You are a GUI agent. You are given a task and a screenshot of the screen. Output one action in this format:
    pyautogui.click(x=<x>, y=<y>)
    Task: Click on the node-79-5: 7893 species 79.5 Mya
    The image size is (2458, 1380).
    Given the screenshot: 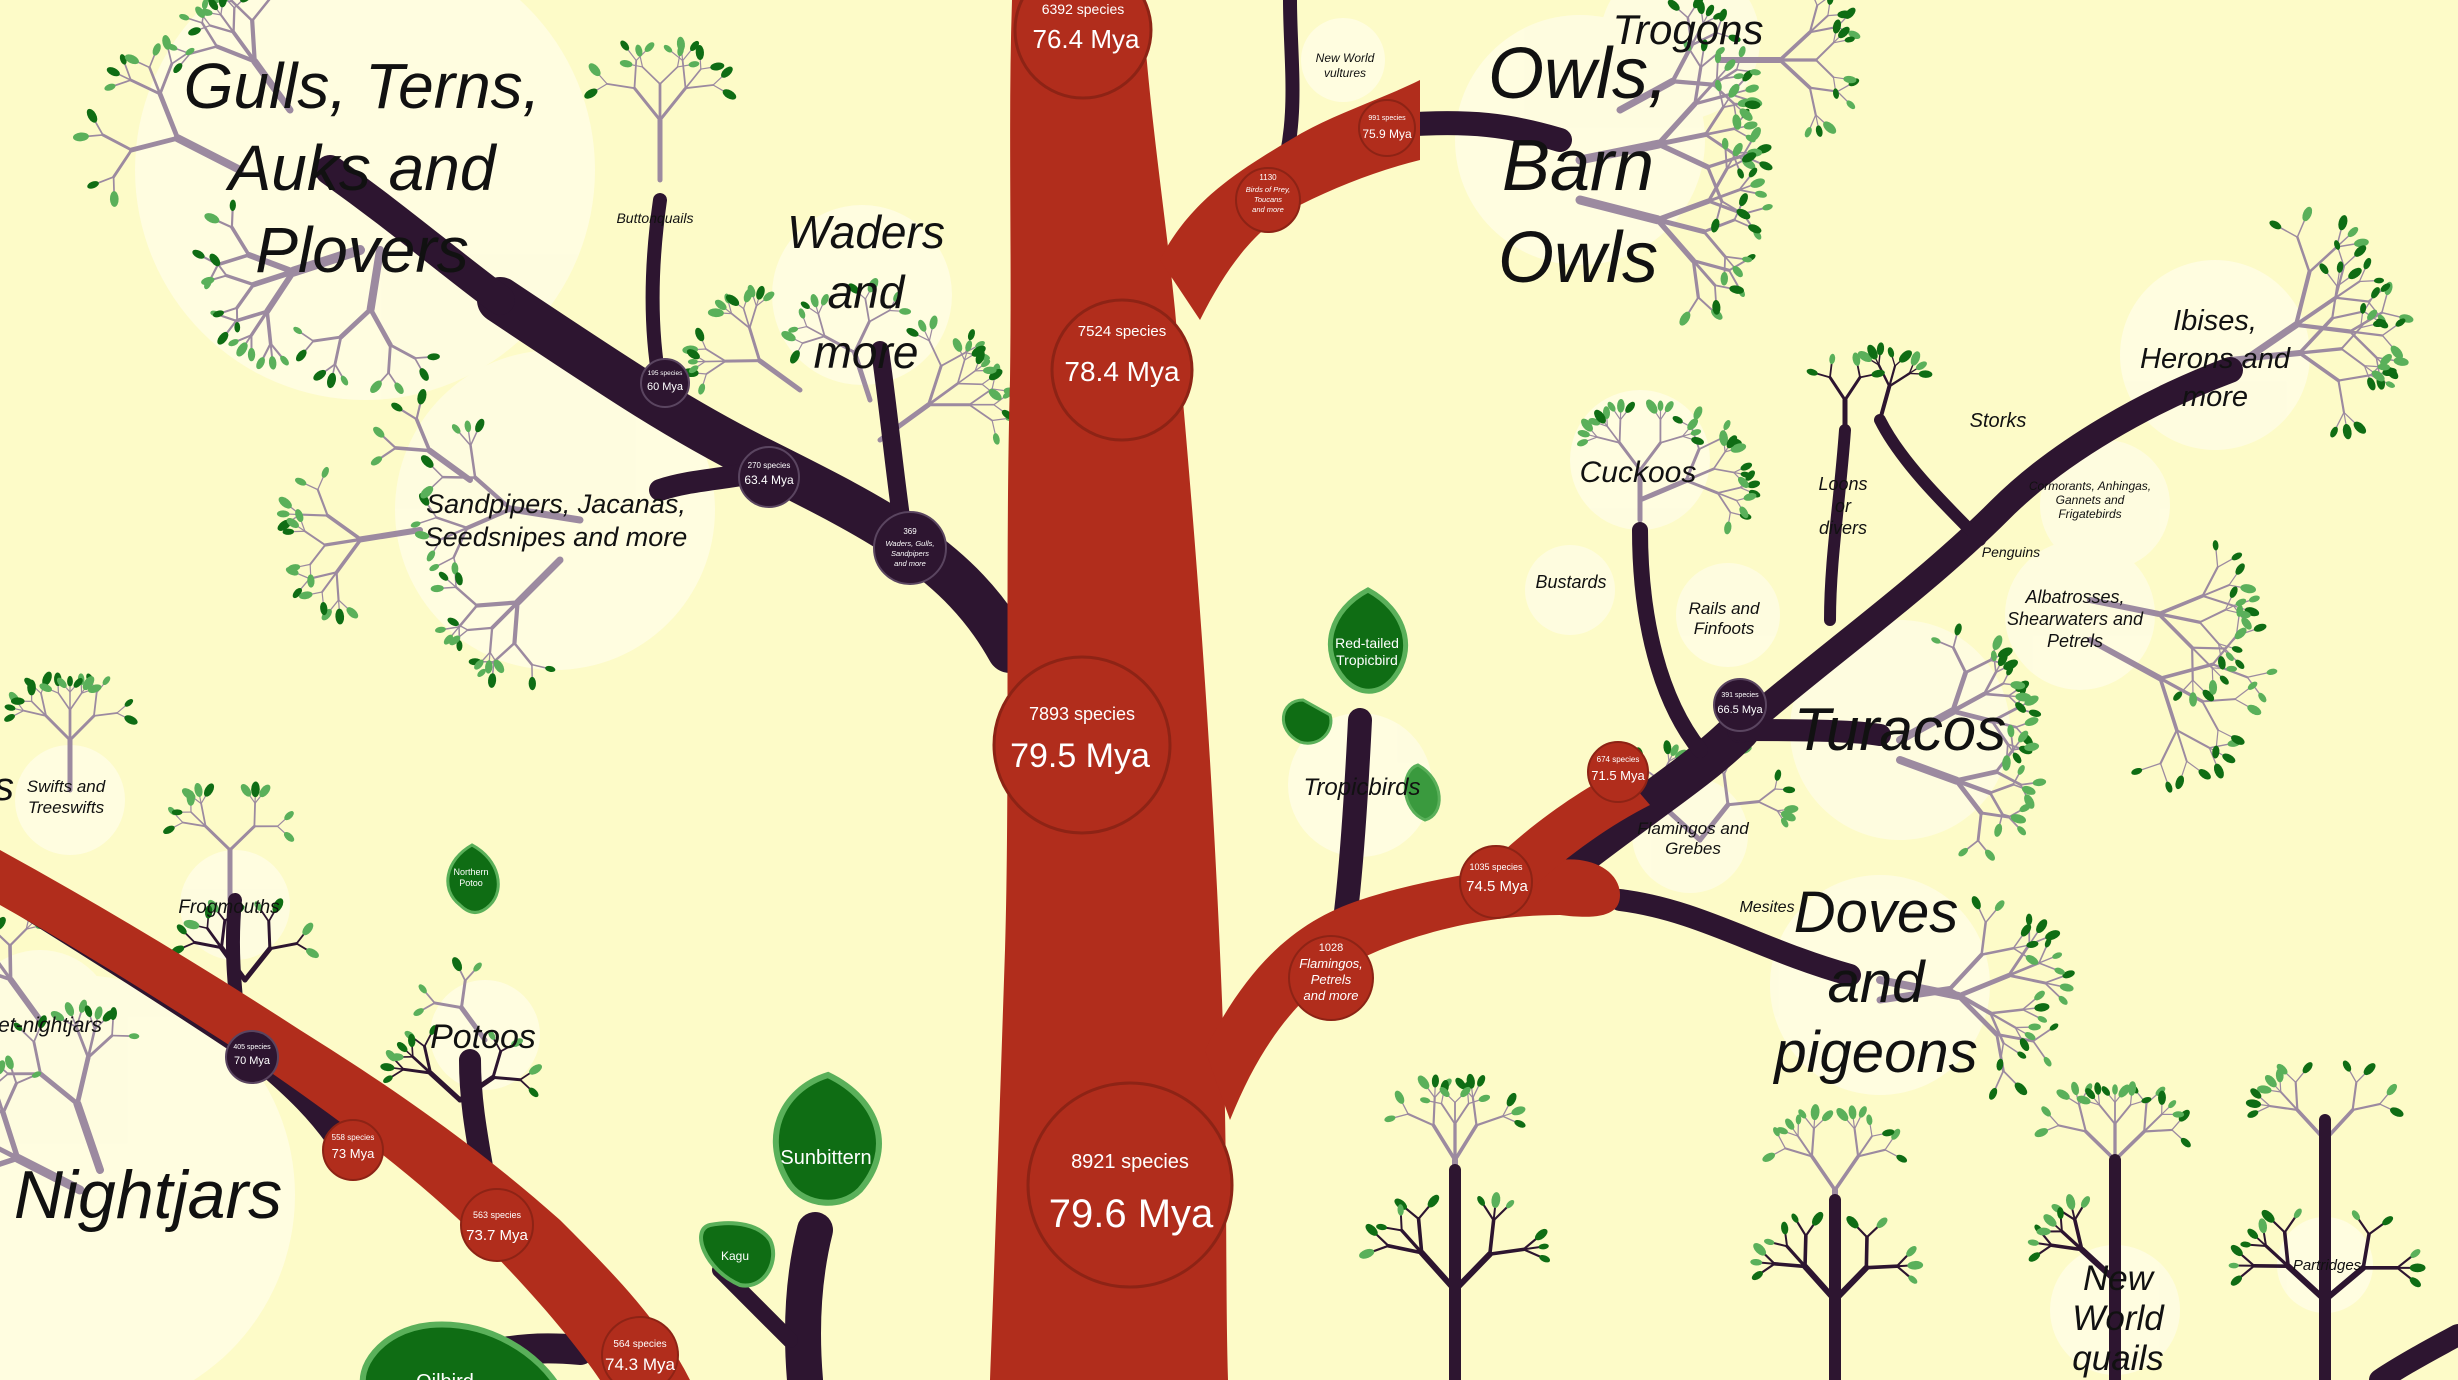 What is the action you would take?
    pyautogui.click(x=1082, y=745)
    